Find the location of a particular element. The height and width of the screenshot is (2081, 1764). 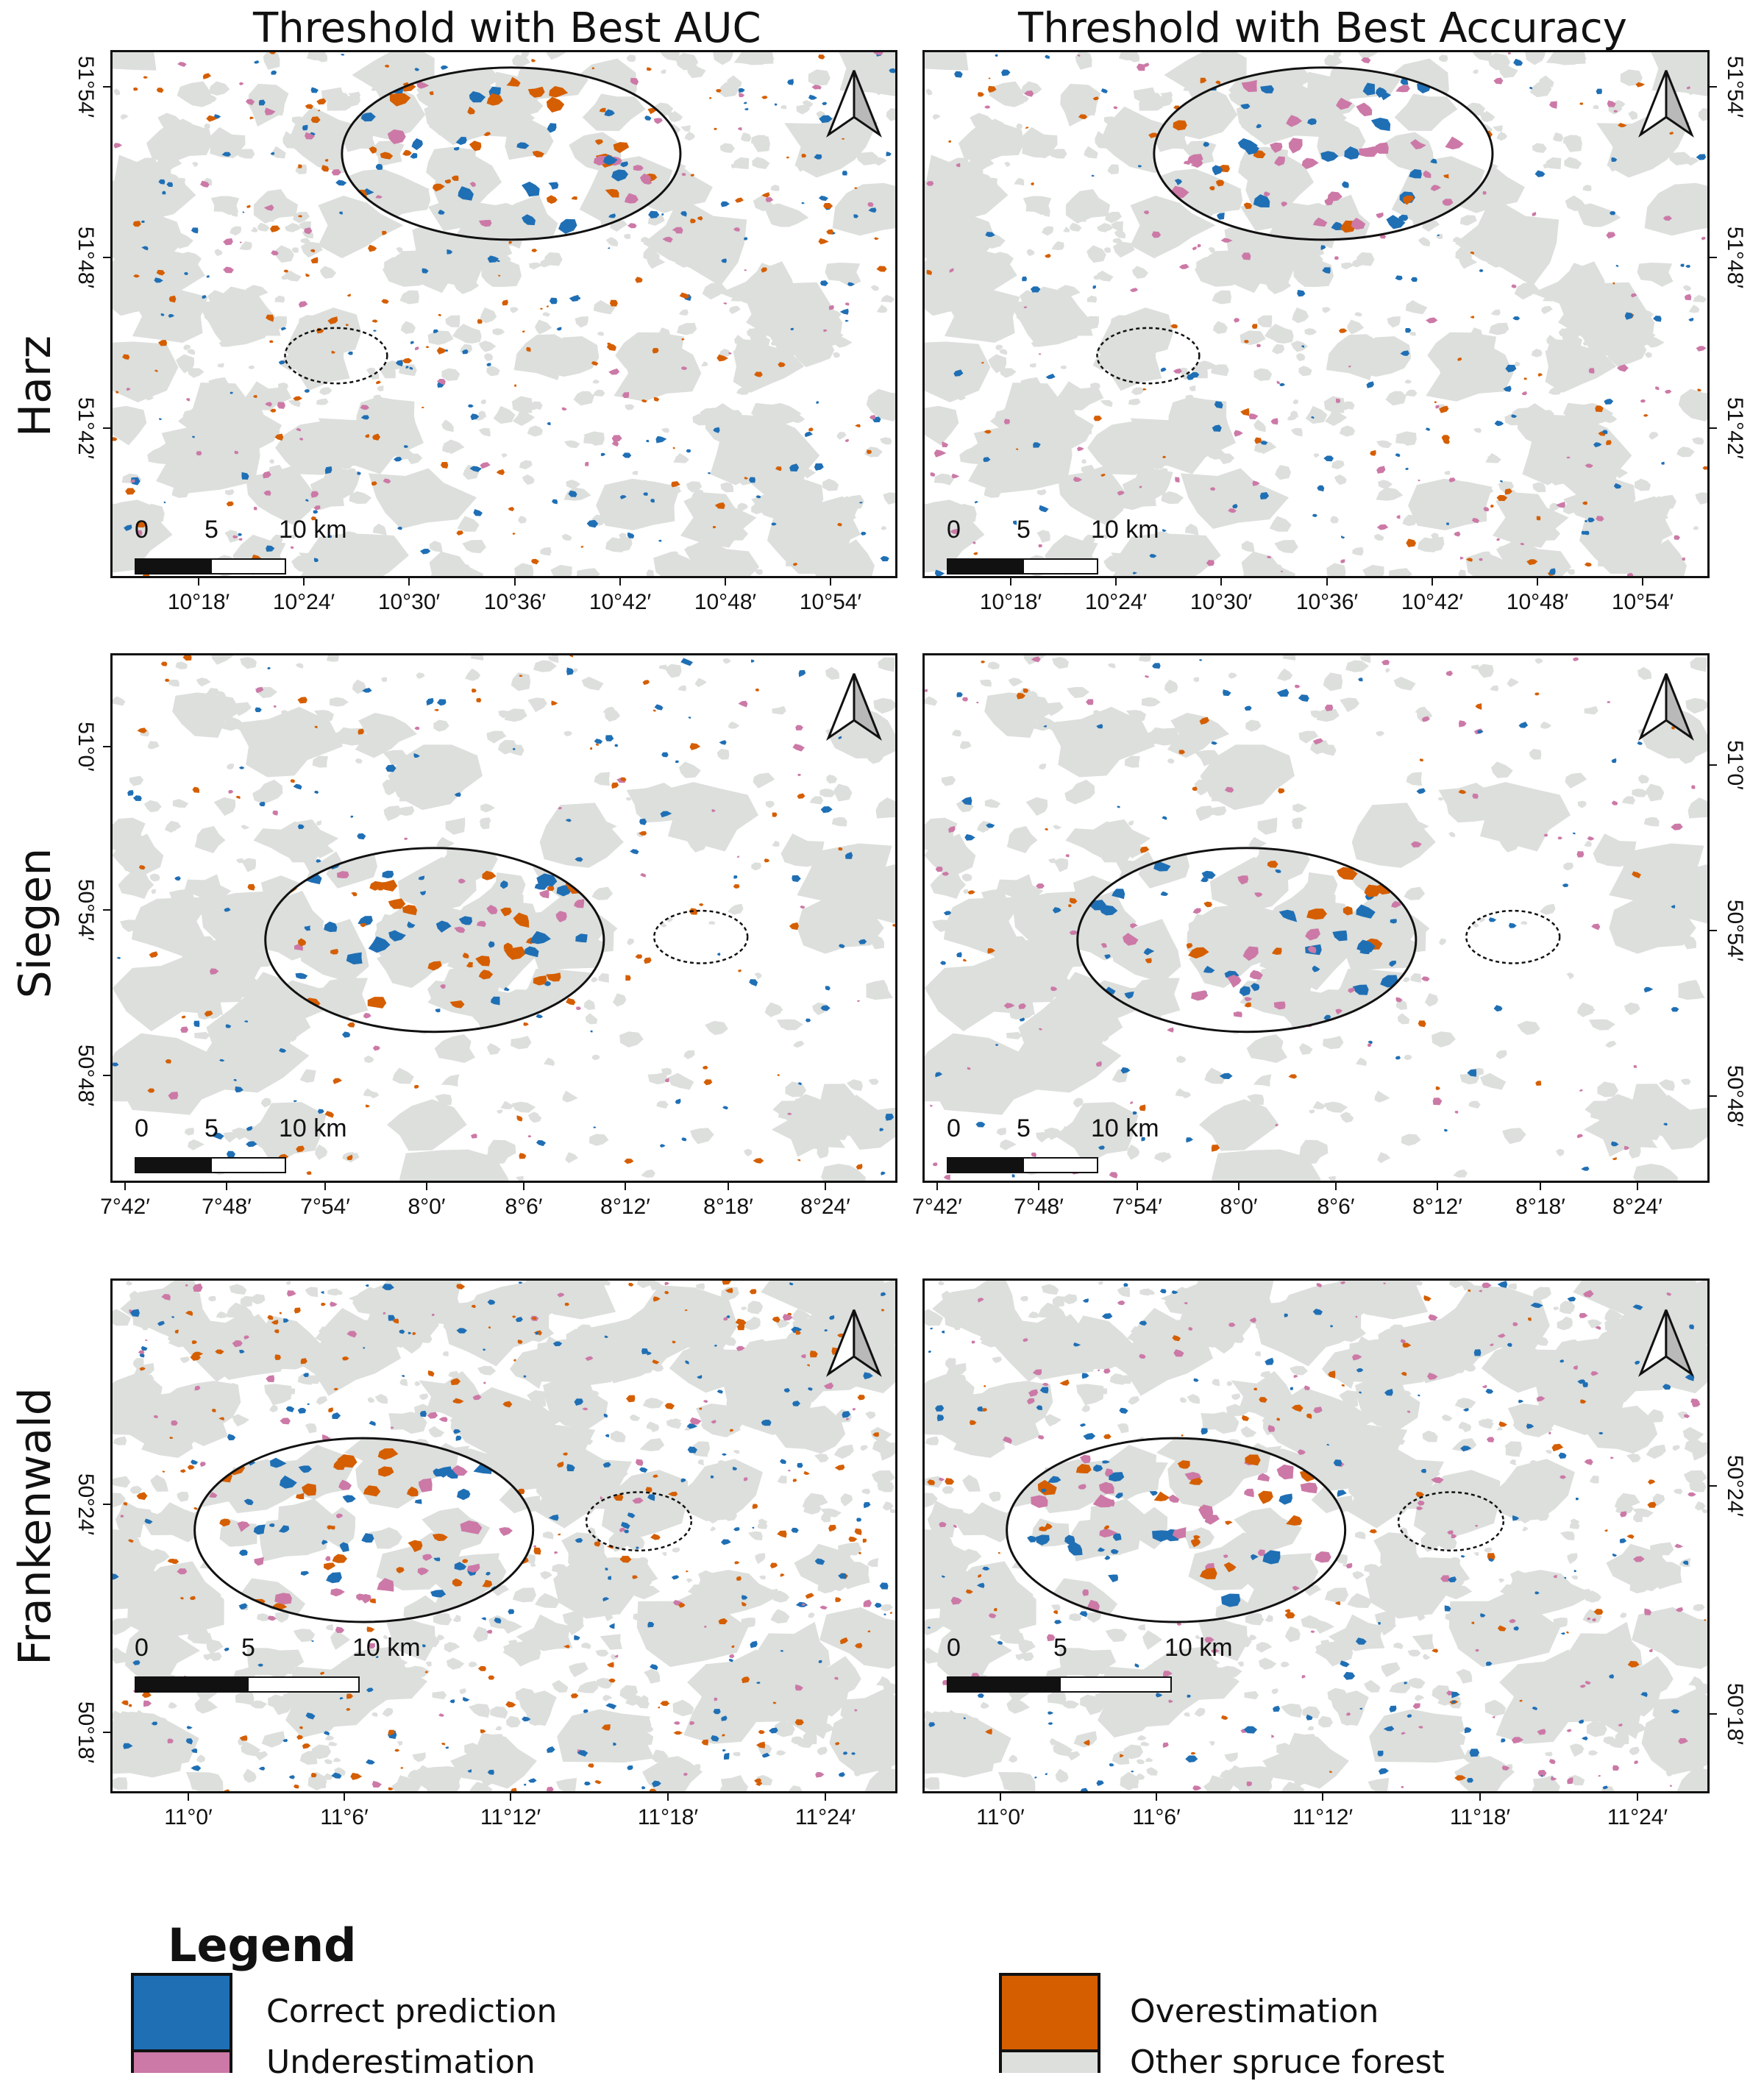

x-tick-label: 8°24′ is located at coordinates (825, 1207).